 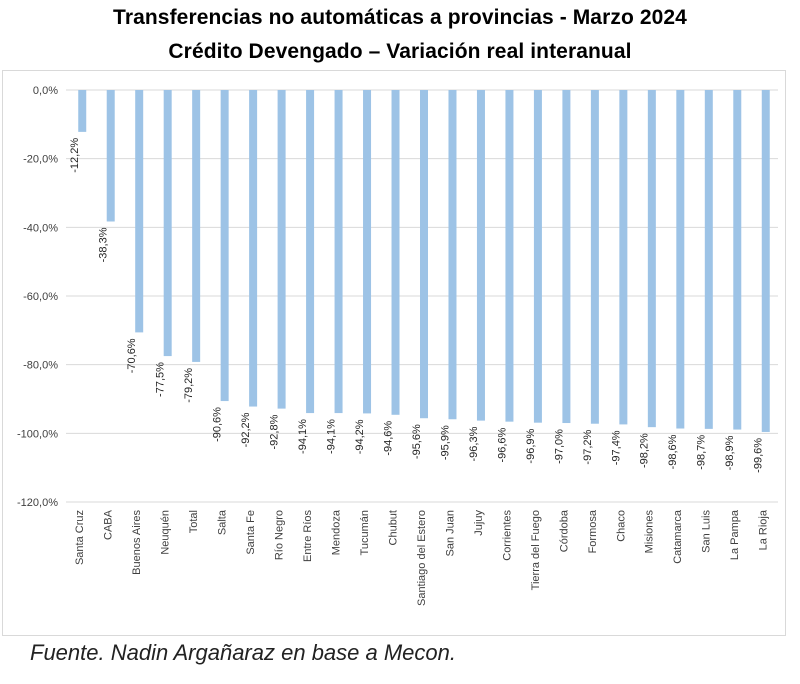 I want to click on y-tick-label: -60,0%, so click(x=40, y=297).